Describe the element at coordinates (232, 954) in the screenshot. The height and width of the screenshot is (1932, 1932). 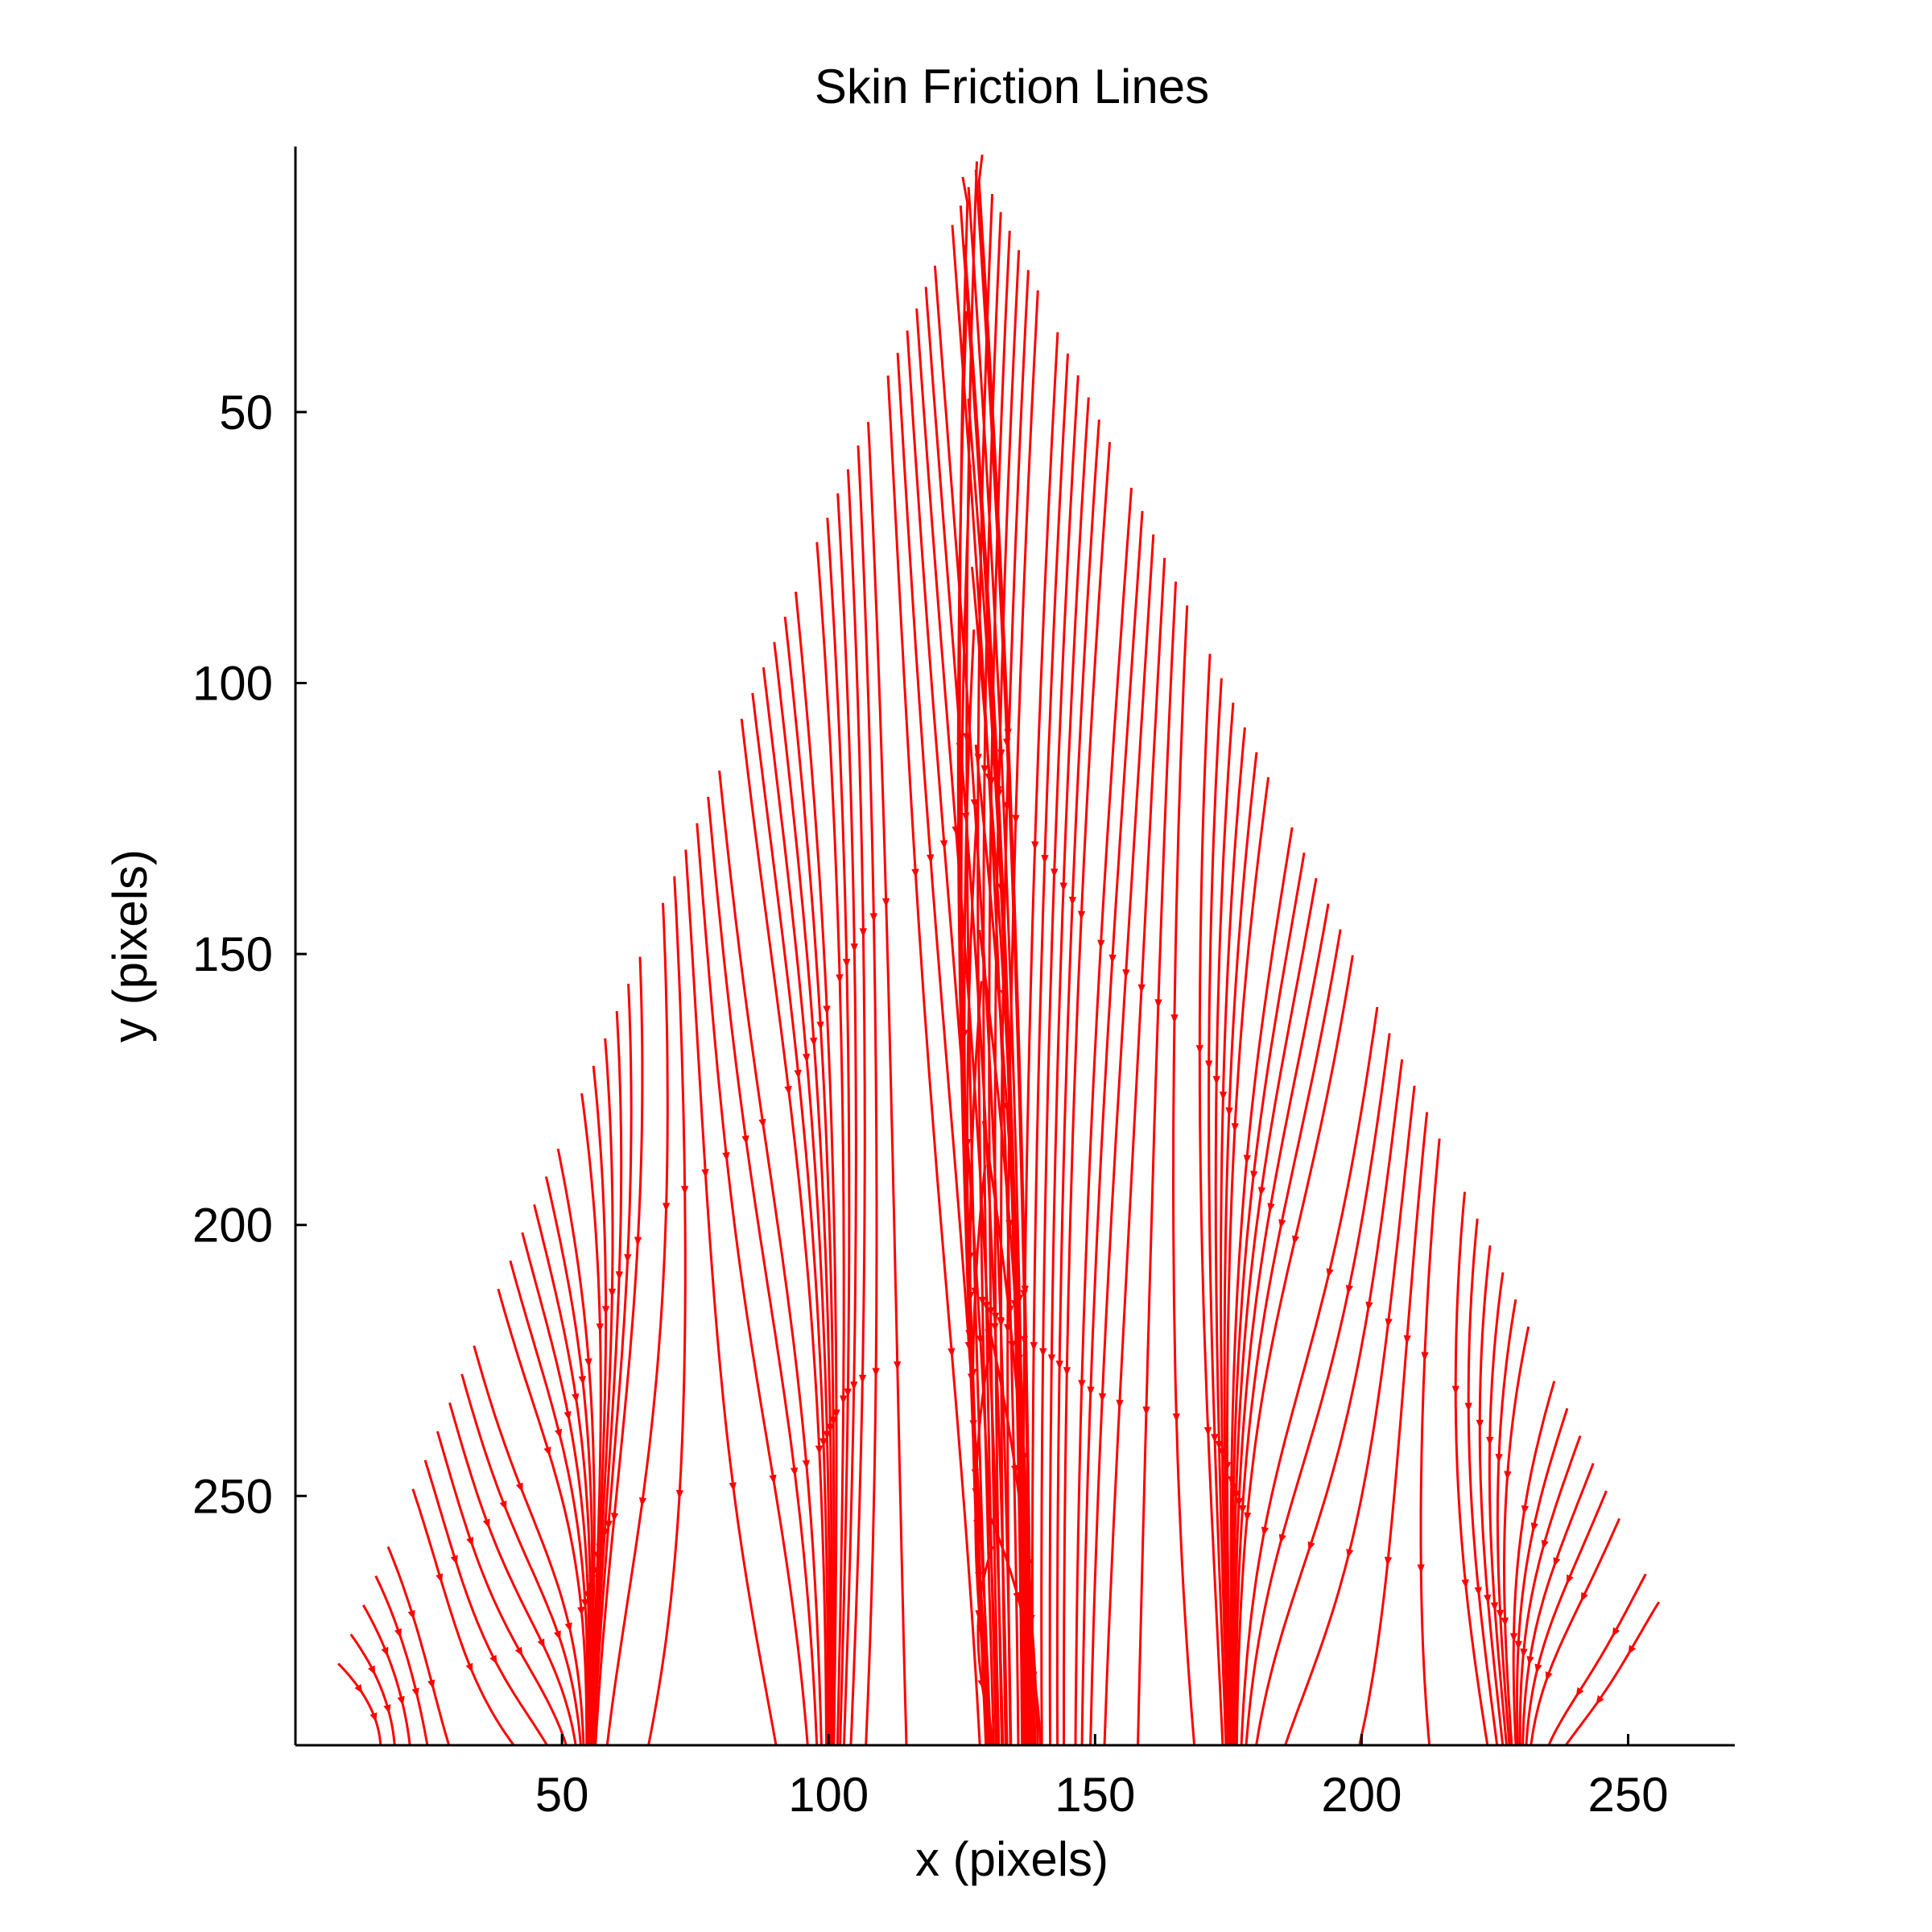
I see `y-tick-label: 150` at that location.